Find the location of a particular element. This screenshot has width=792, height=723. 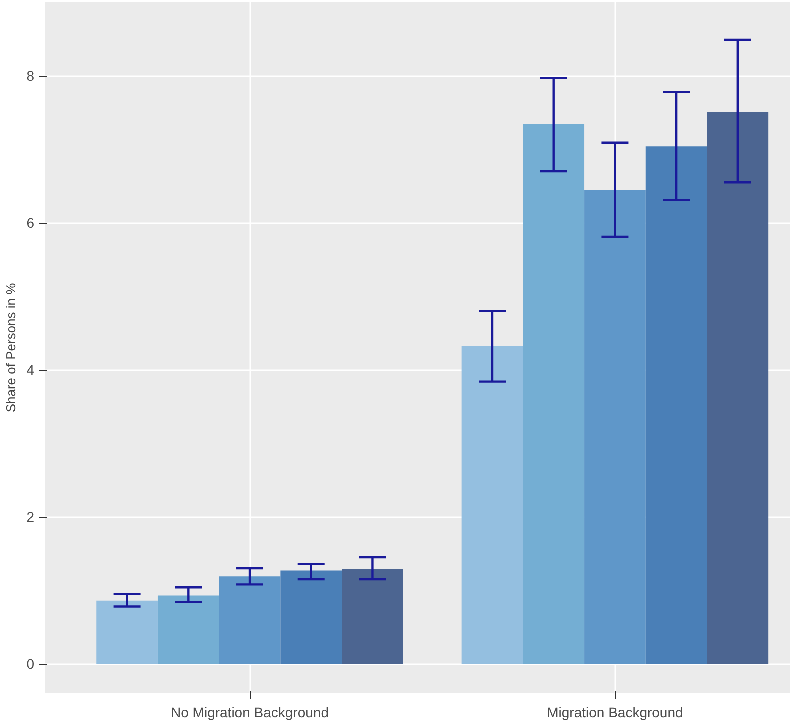

y-tick-label: 0 is located at coordinates (30, 664).